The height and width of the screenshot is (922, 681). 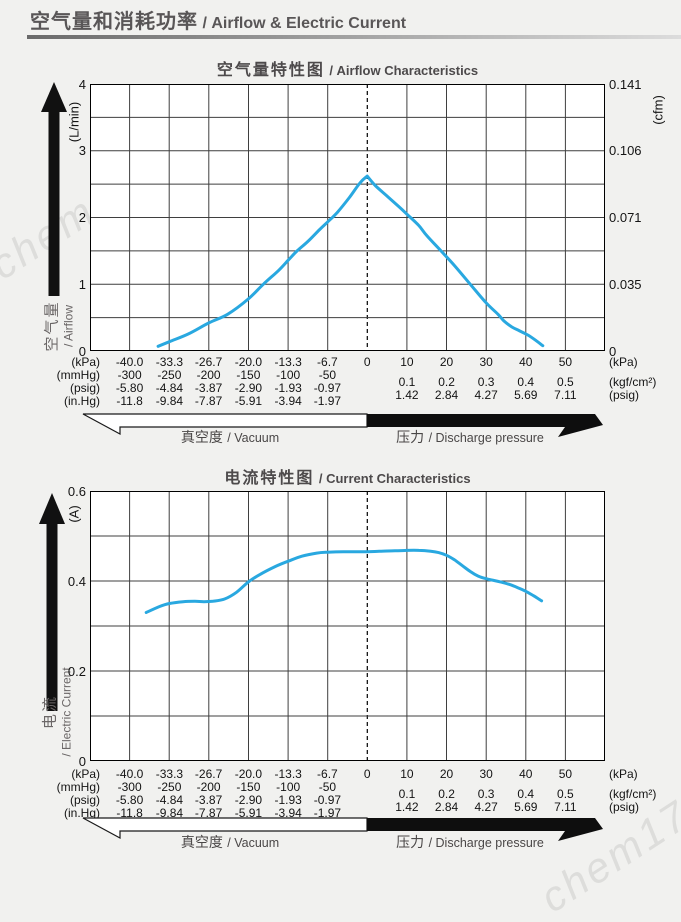 What do you see at coordinates (74, 122) in the screenshot?
I see `airflow-y-unit-label: (L/min)` at bounding box center [74, 122].